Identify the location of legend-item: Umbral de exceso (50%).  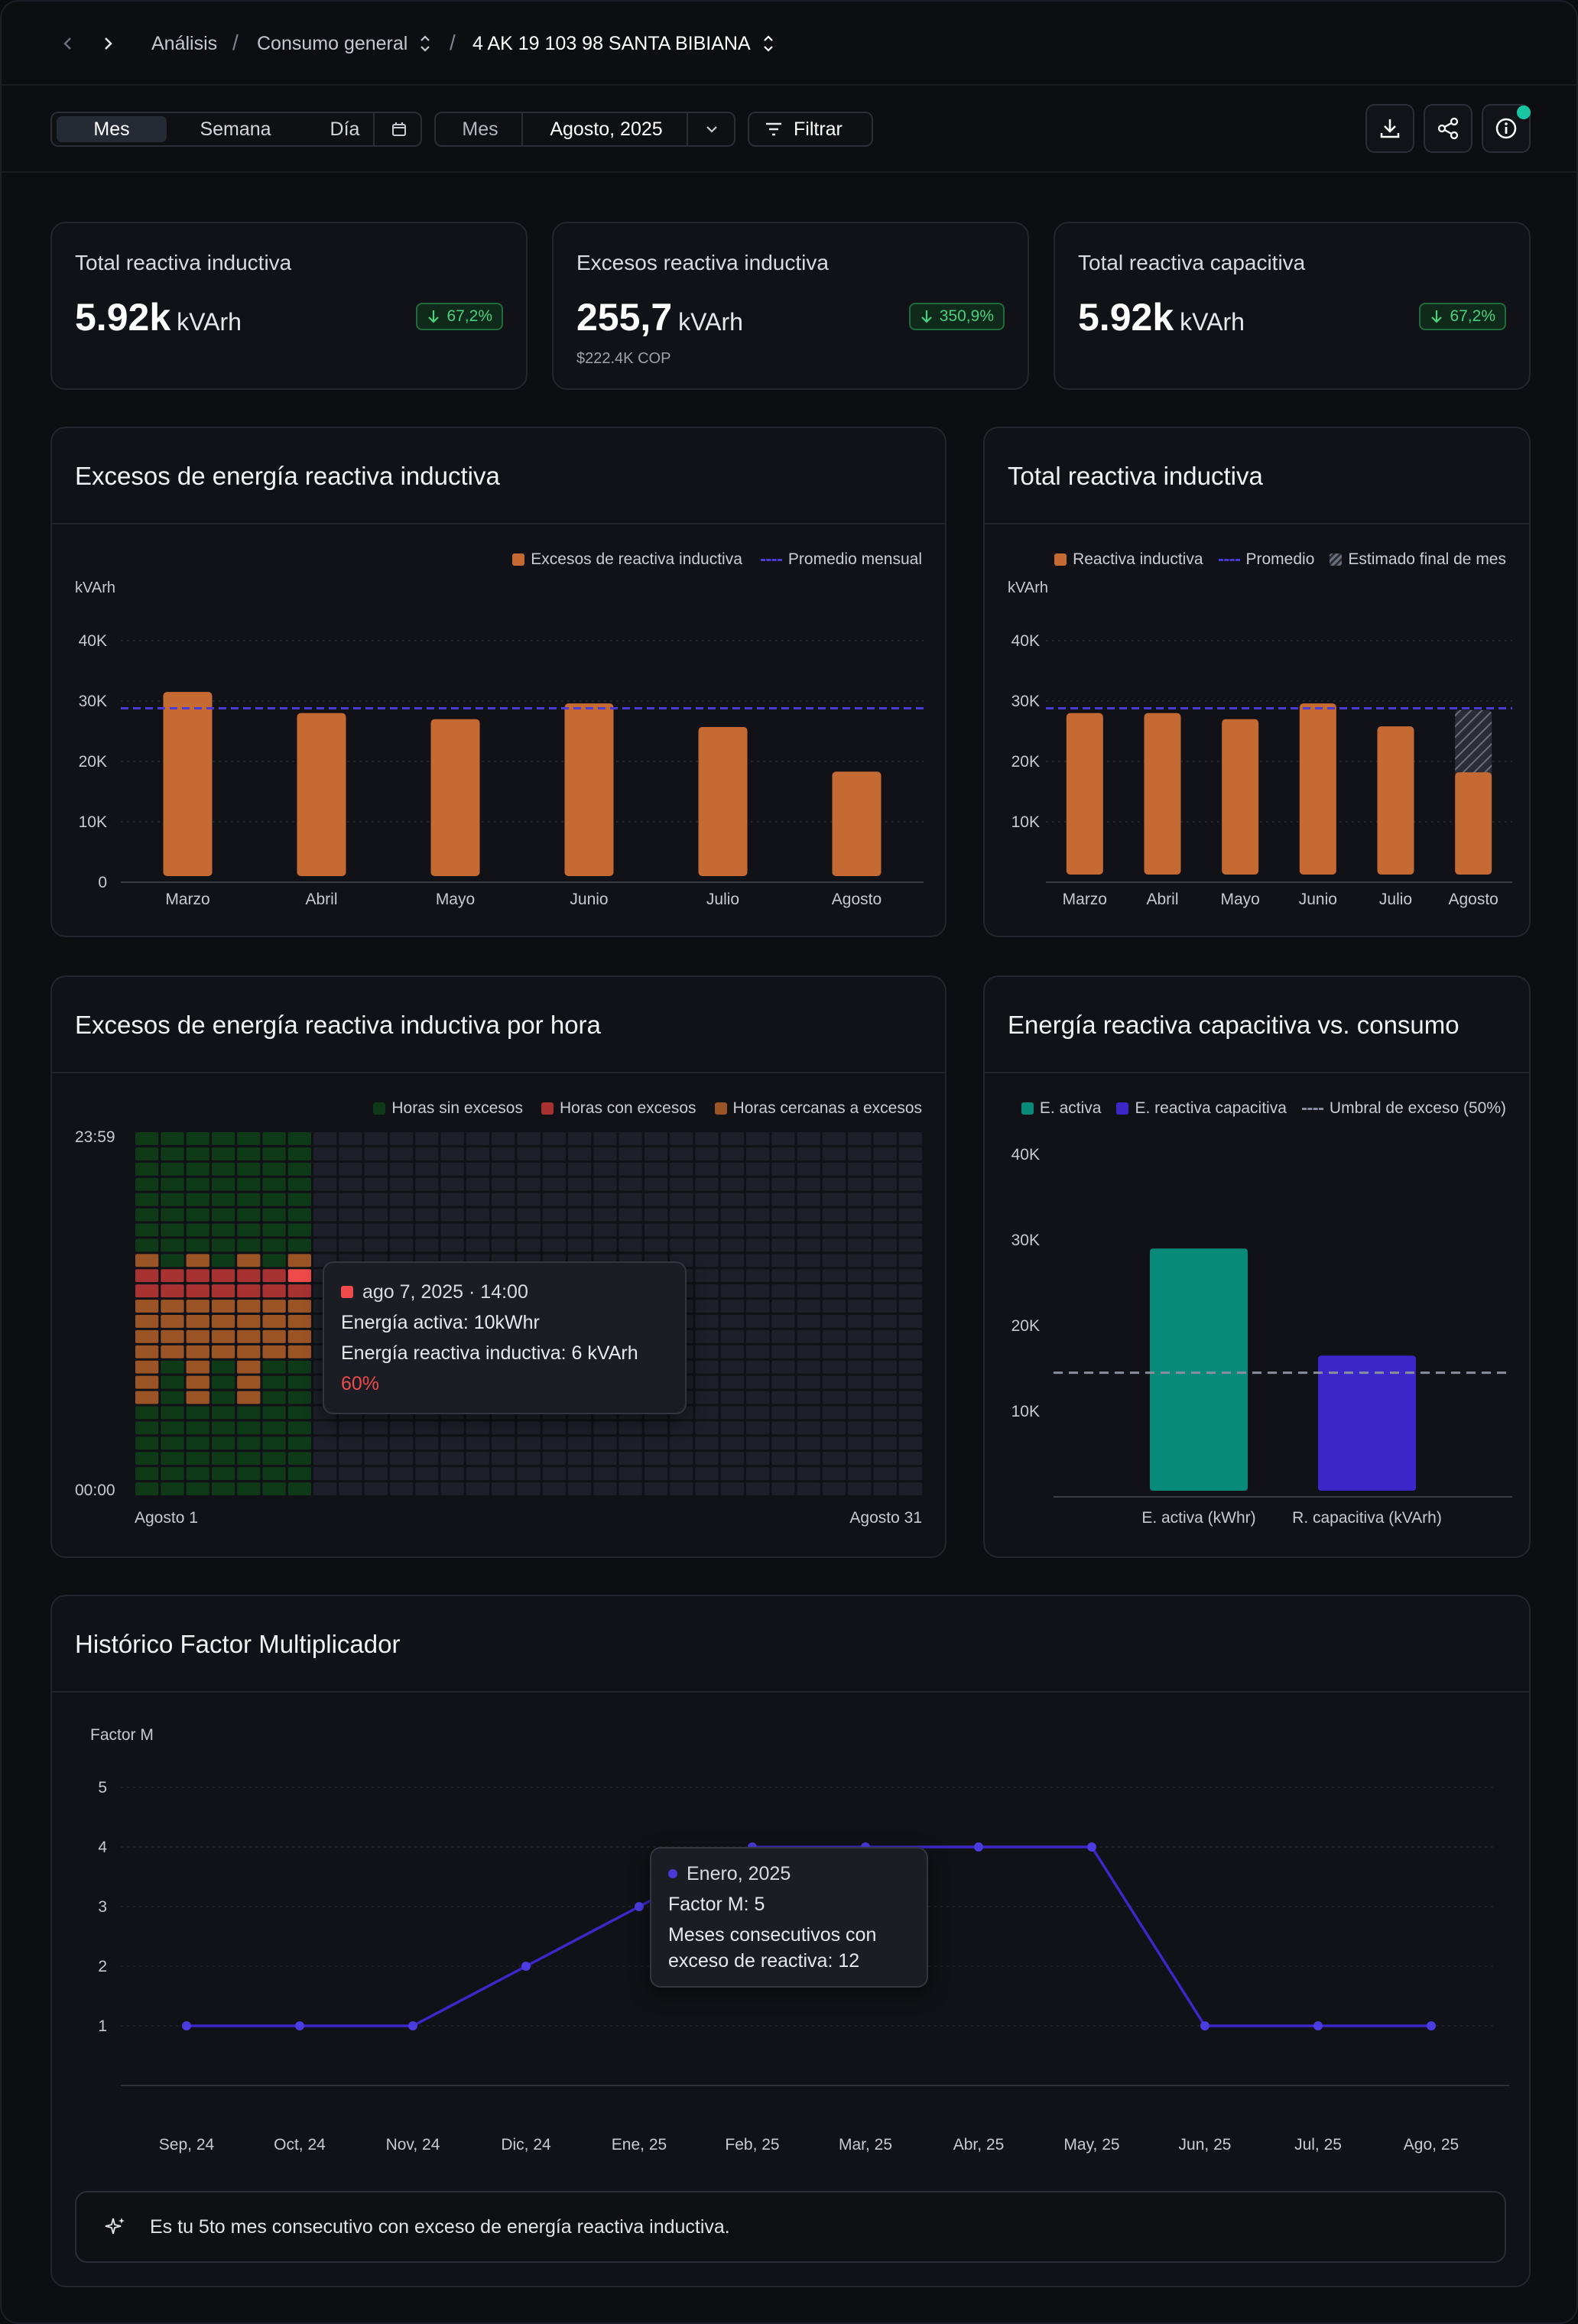
(1403, 1108).